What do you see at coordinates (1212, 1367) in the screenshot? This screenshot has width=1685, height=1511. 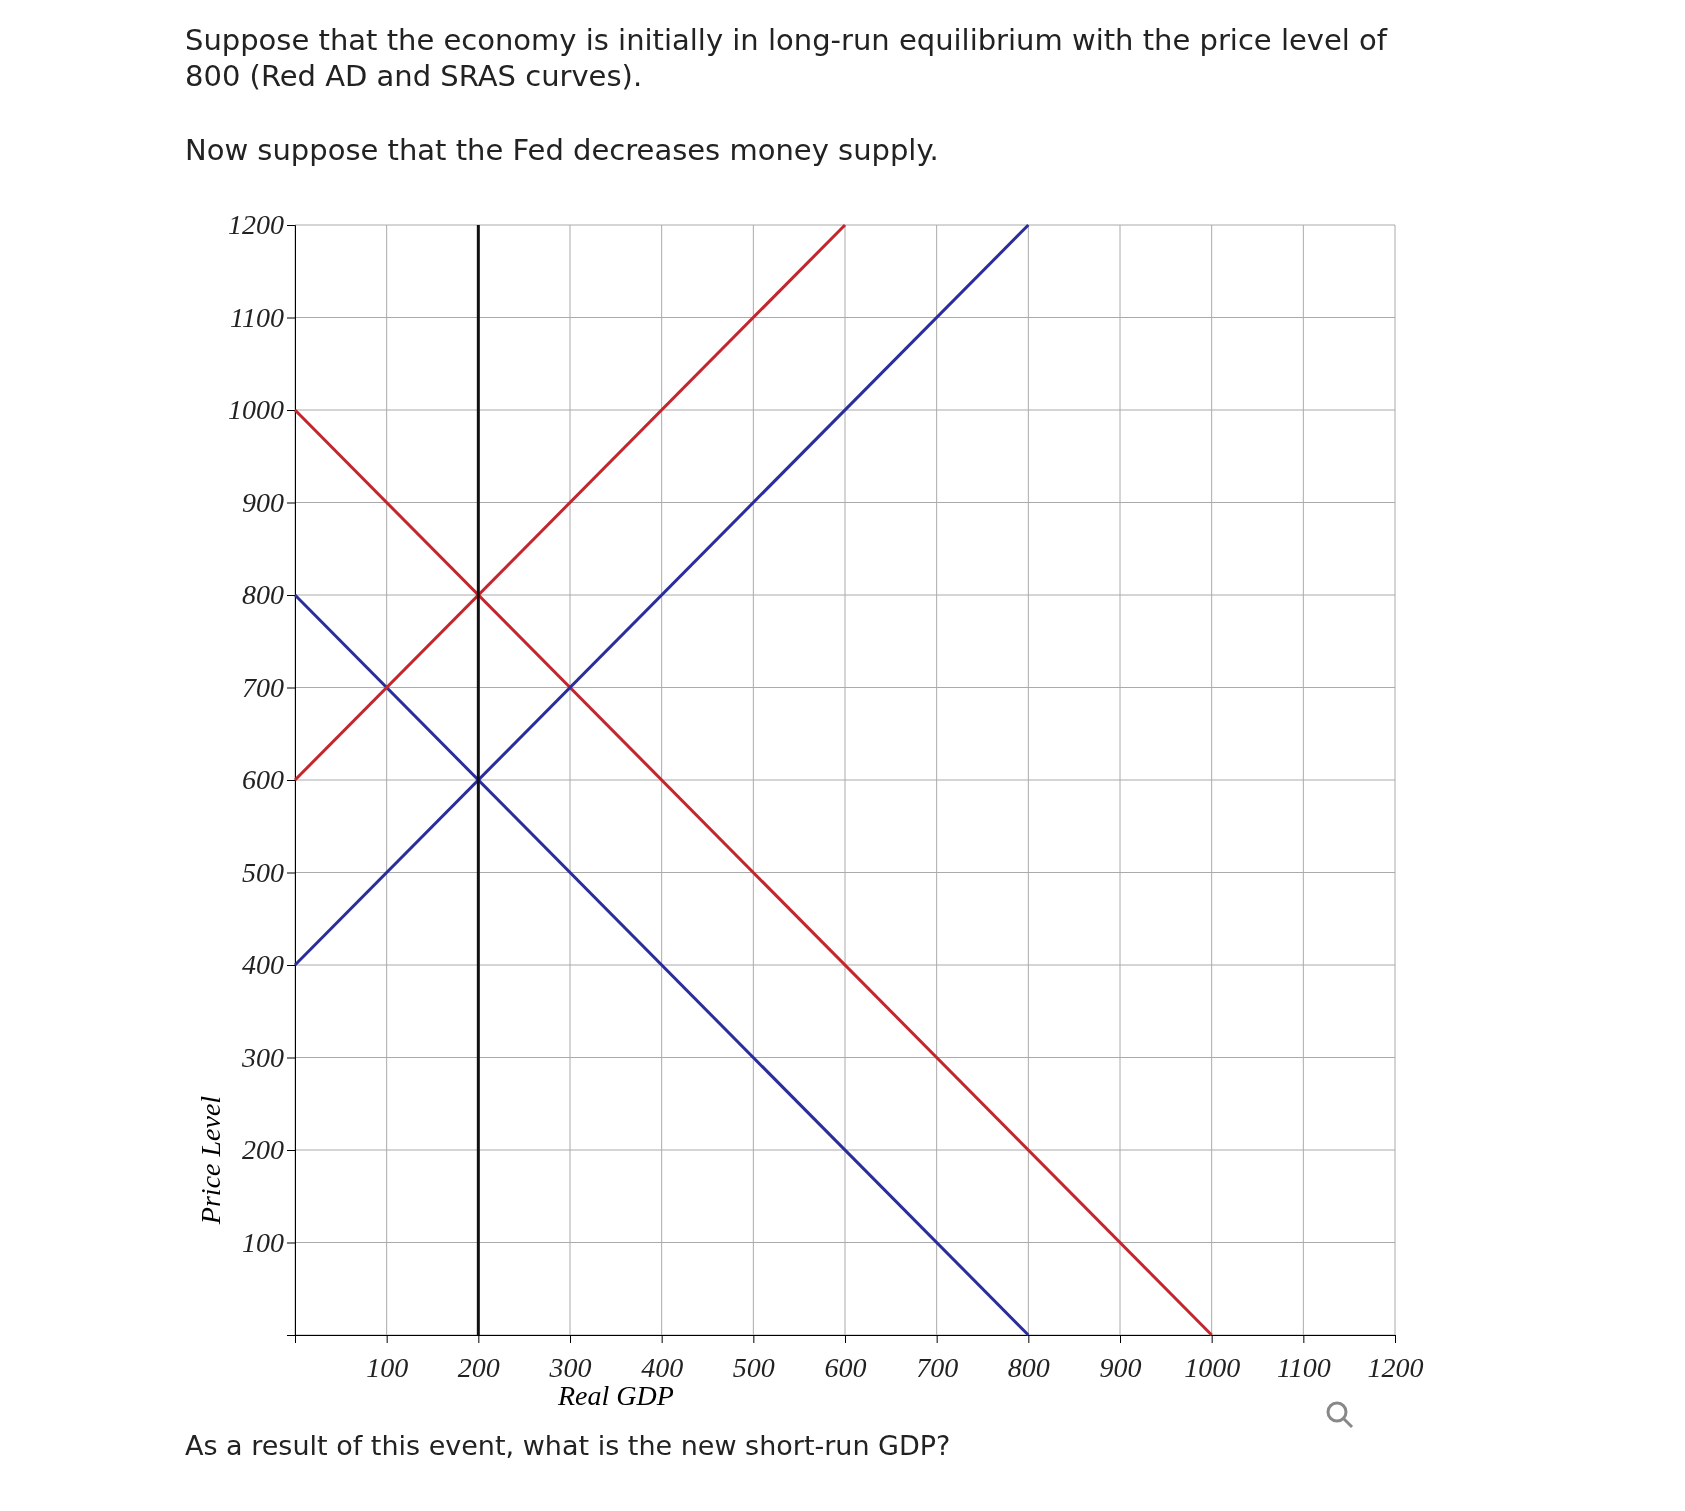 I see `x-tick-label: 1000` at bounding box center [1212, 1367].